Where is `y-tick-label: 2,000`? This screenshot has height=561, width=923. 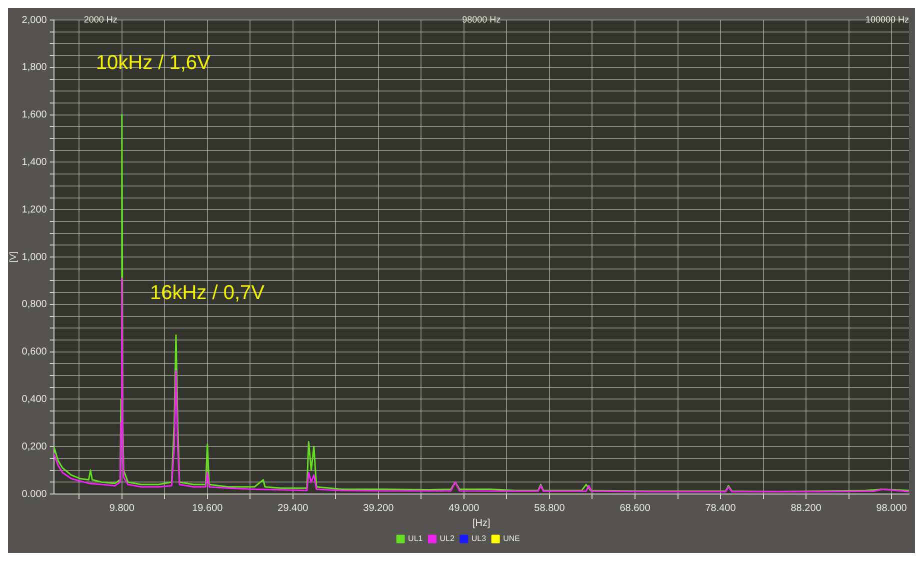
y-tick-label: 2,000 is located at coordinates (35, 20).